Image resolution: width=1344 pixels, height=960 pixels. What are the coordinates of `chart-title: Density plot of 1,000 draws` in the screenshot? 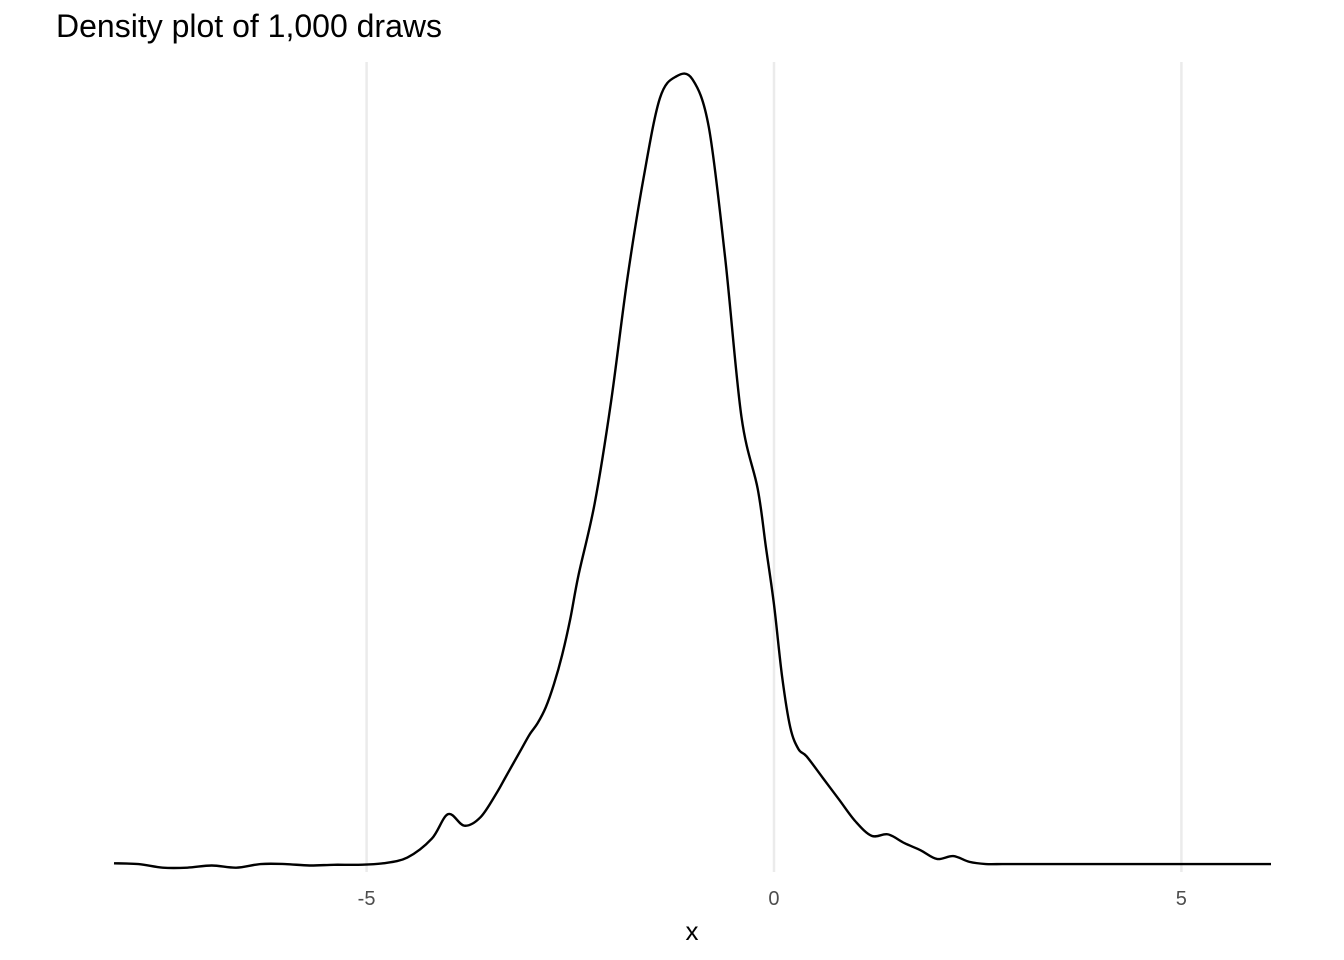 It's located at (249, 26).